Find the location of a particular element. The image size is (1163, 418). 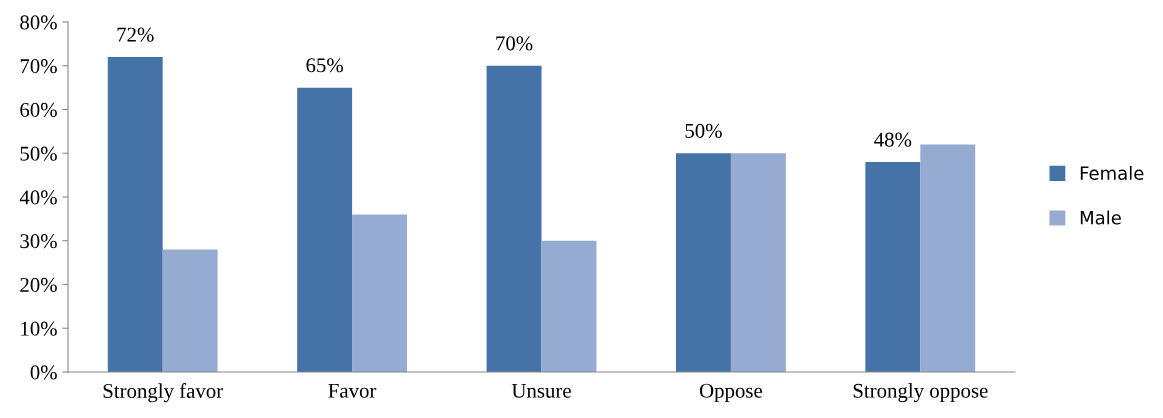

x-tick-label: Unsure is located at coordinates (541, 390).